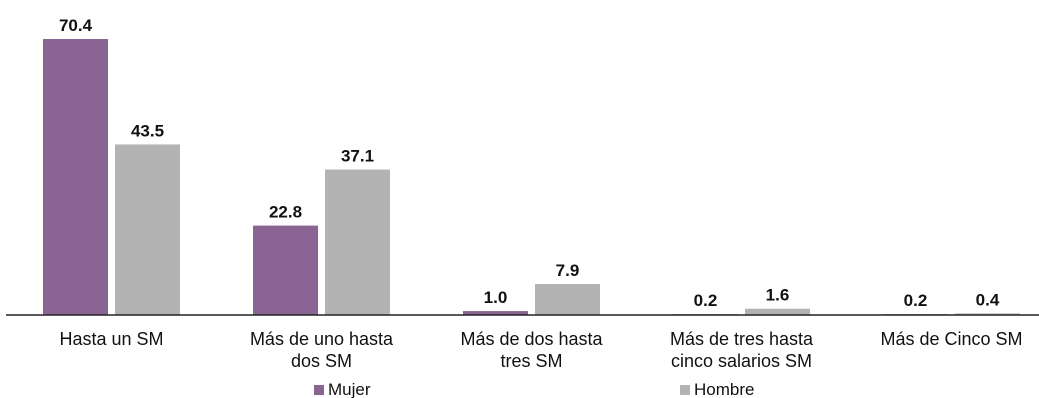 The width and height of the screenshot is (1039, 398). I want to click on value-label-mujer-4: 0.2, so click(916, 300).